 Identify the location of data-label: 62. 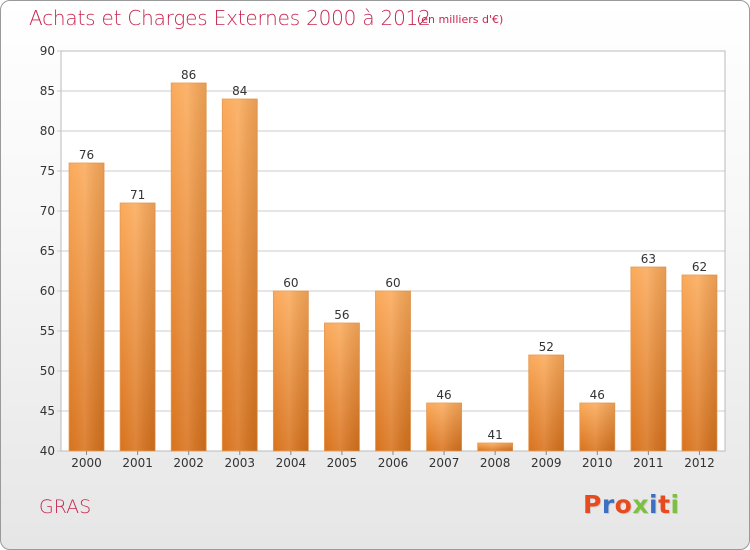
(699, 267).